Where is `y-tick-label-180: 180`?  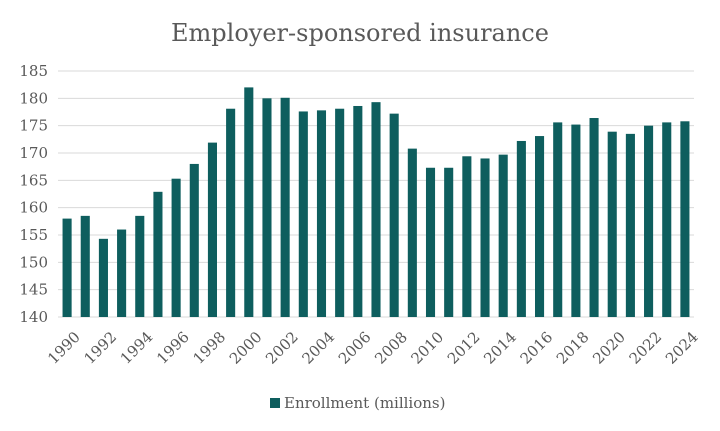 y-tick-label-180: 180 is located at coordinates (33, 98).